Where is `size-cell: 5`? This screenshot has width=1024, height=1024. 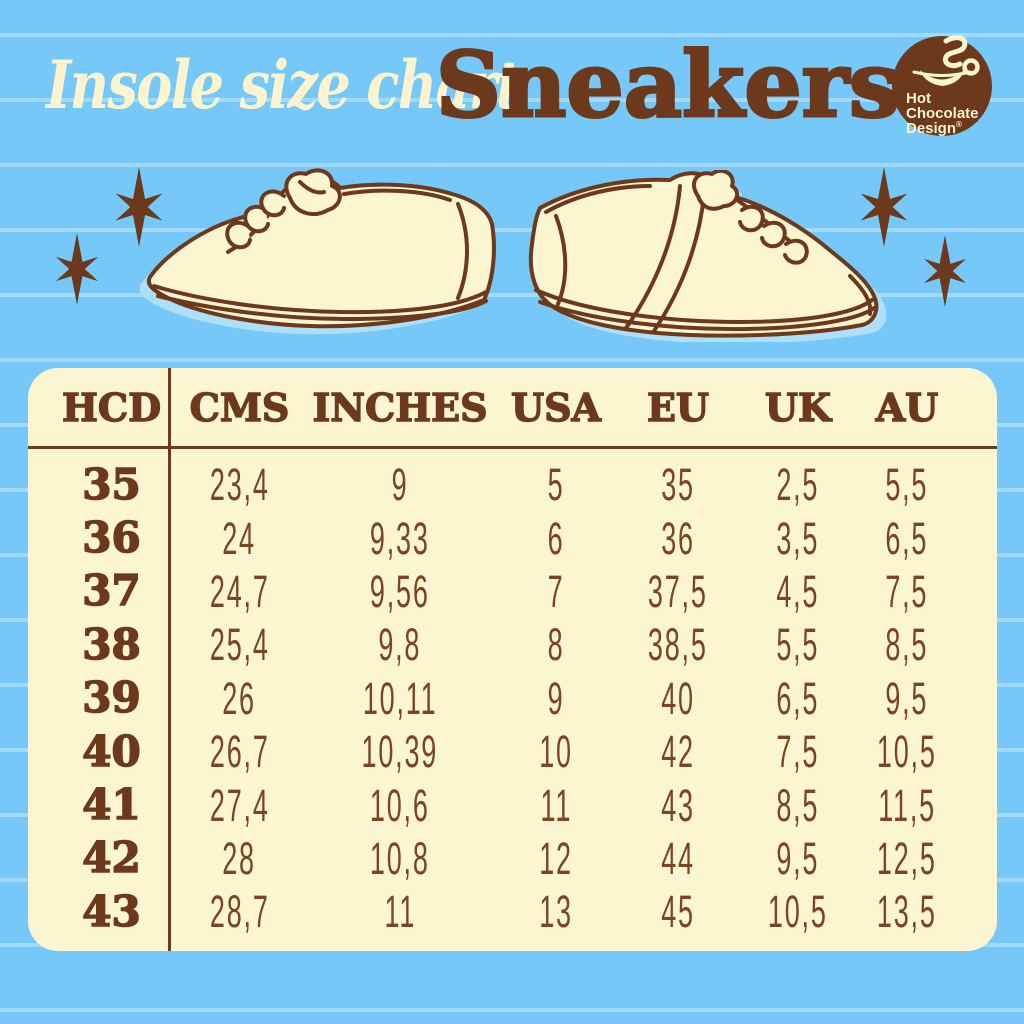
size-cell: 5 is located at coordinates (556, 484).